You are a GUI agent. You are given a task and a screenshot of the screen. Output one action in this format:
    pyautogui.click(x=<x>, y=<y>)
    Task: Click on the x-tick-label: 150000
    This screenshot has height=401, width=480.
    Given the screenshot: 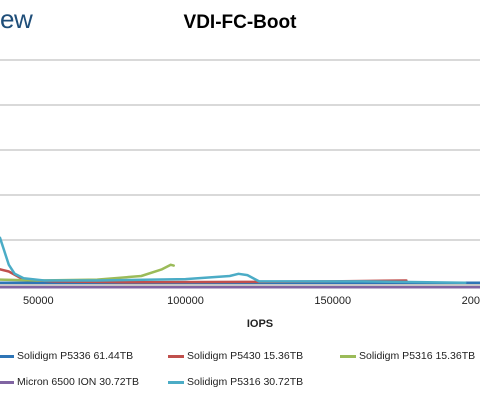 What is the action you would take?
    pyautogui.click(x=332, y=301)
    